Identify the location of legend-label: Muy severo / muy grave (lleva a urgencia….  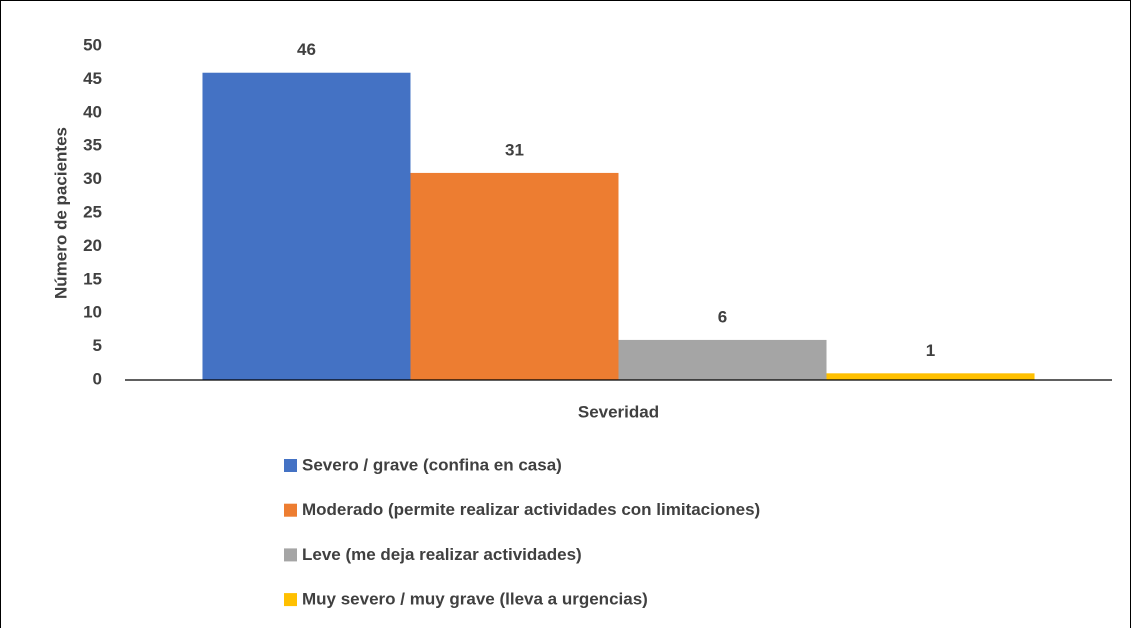
(475, 599).